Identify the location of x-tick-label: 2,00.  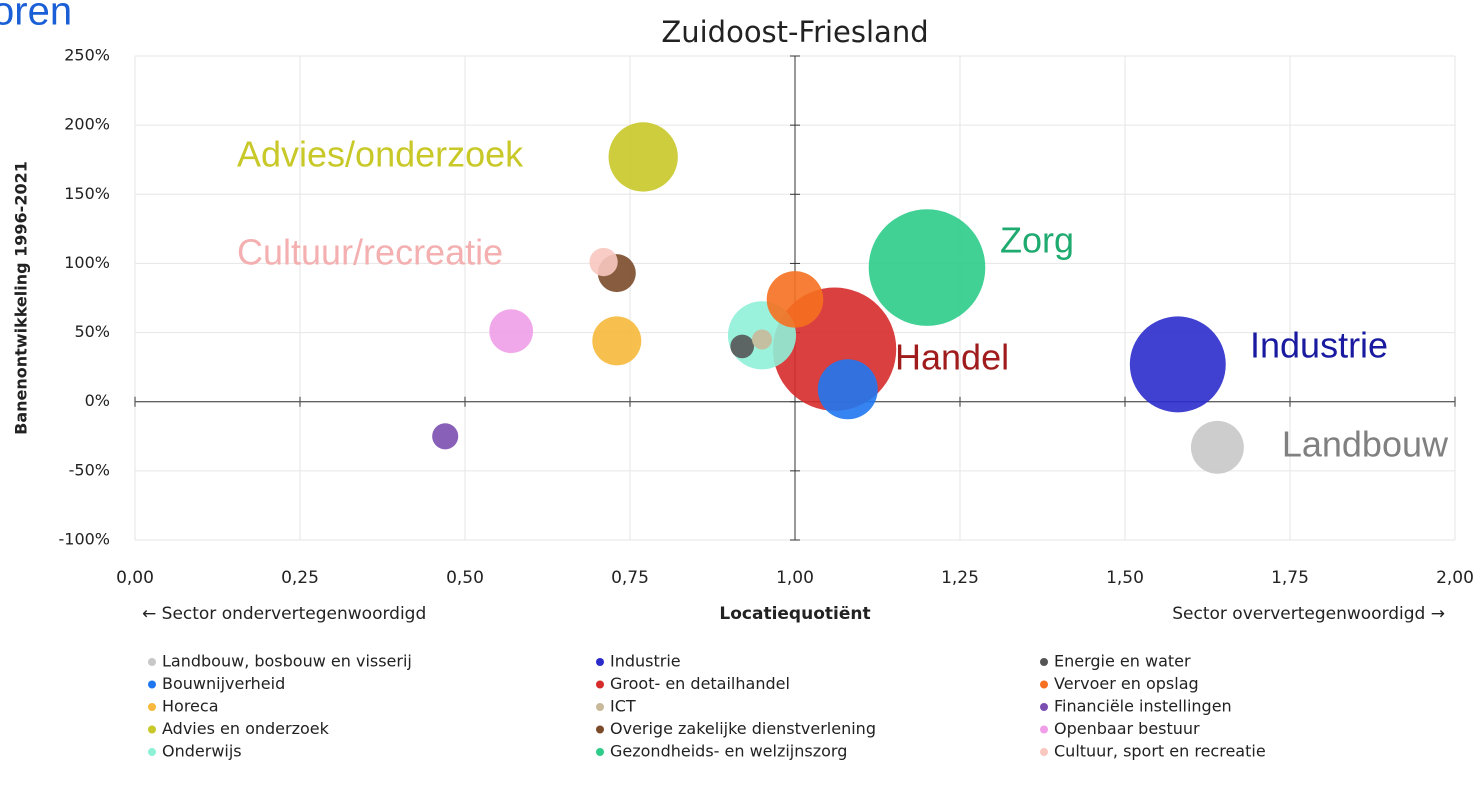
(1455, 578).